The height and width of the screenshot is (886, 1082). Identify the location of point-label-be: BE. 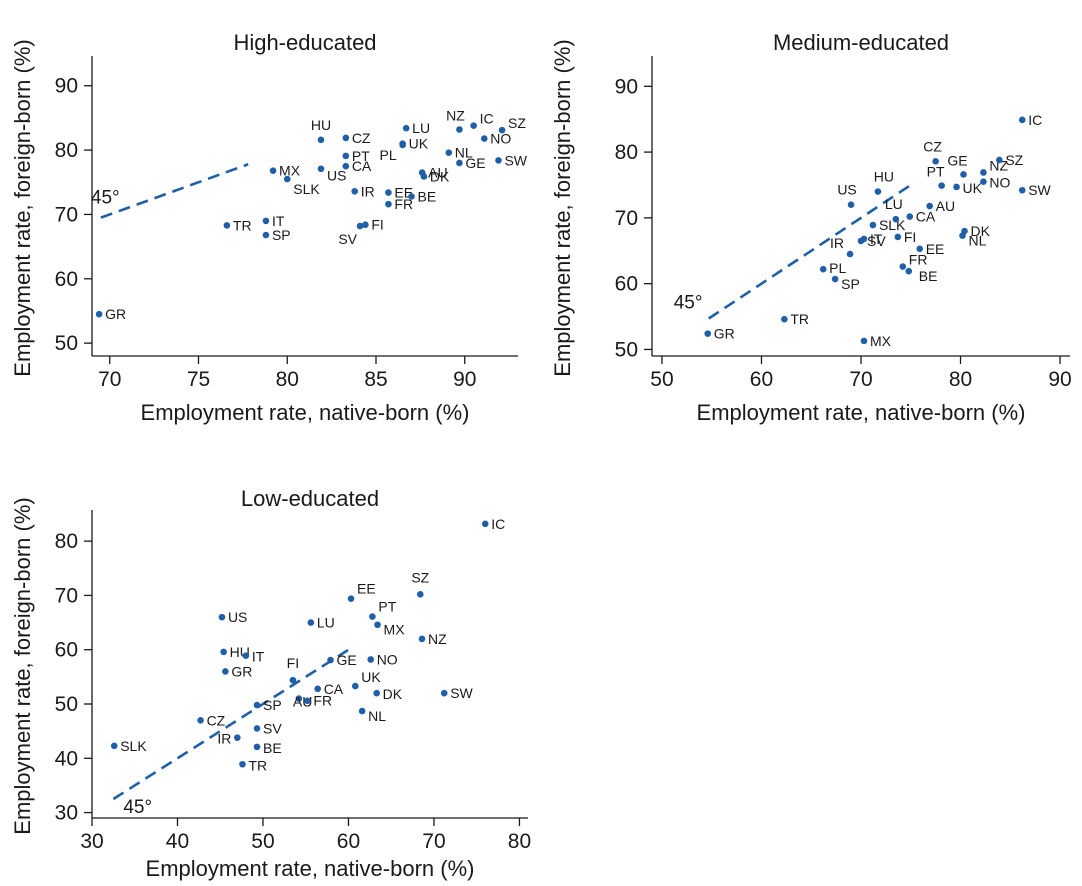
(427, 196).